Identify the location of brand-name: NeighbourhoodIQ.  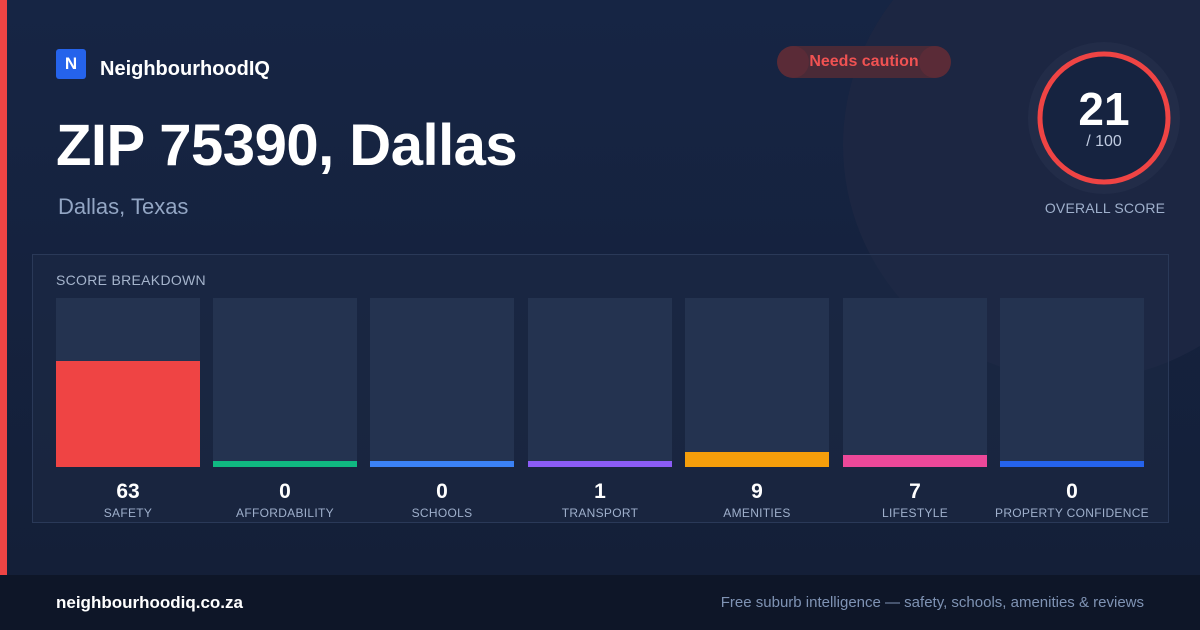
(185, 69).